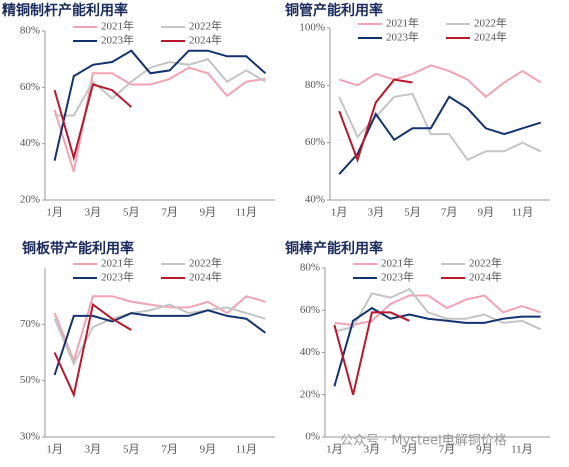 The image size is (569, 467). I want to click on y-tick-label: 50%, so click(30, 380).